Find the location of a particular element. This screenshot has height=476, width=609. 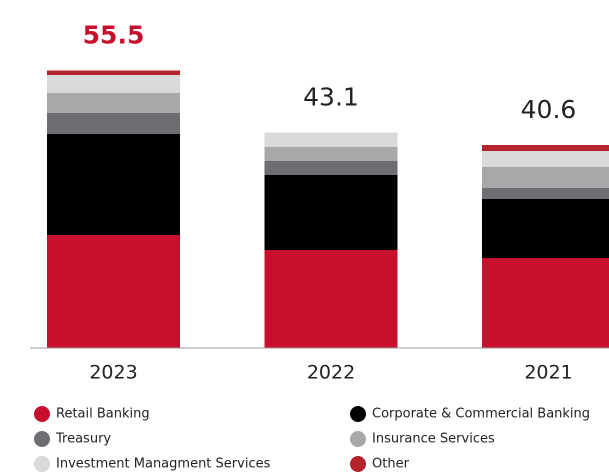

total-label: 40.6 is located at coordinates (549, 109).